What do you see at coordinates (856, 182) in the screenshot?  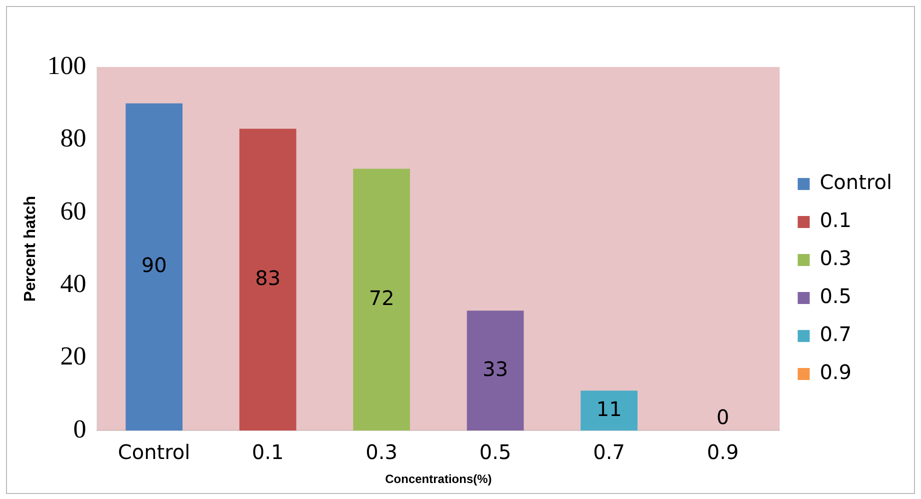 I see `legend-label: Control` at bounding box center [856, 182].